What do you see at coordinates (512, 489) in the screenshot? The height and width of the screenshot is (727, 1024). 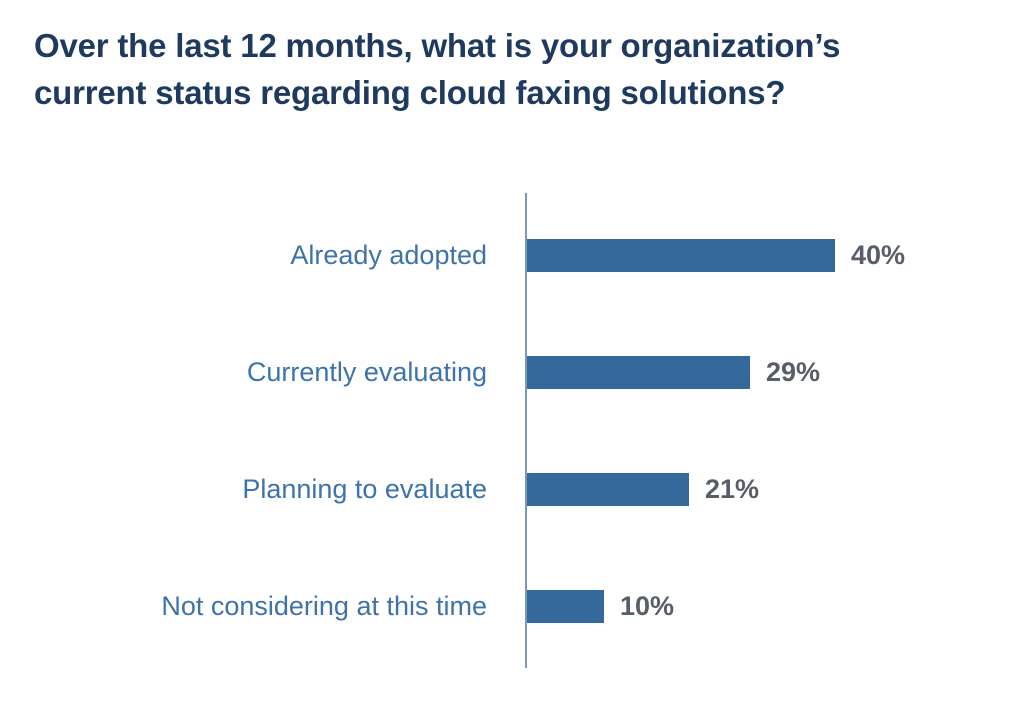 I see `chart-row: Planning to evaluate 21%` at bounding box center [512, 489].